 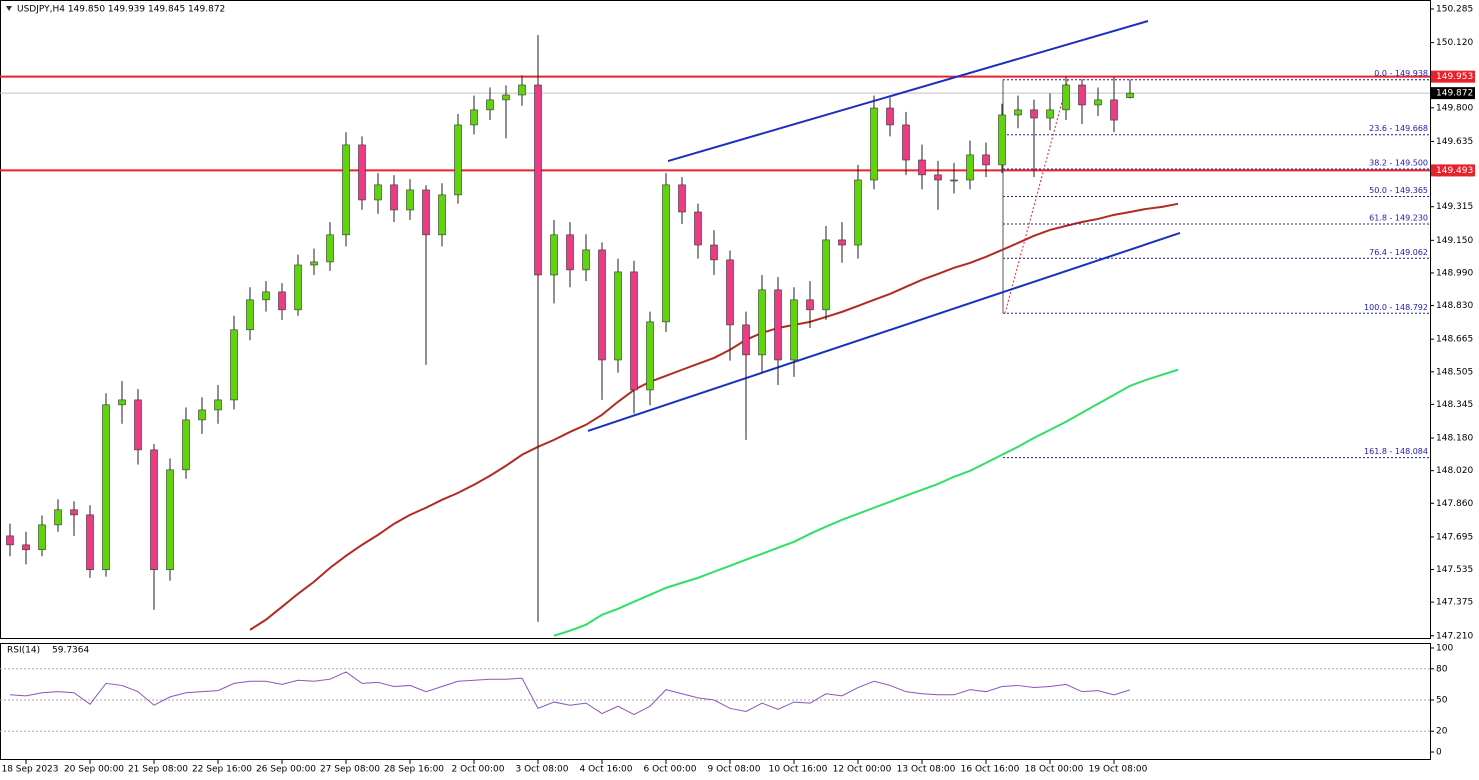 What do you see at coordinates (350, 770) in the screenshot?
I see `x-tick-label: 27 Sep 08:00` at bounding box center [350, 770].